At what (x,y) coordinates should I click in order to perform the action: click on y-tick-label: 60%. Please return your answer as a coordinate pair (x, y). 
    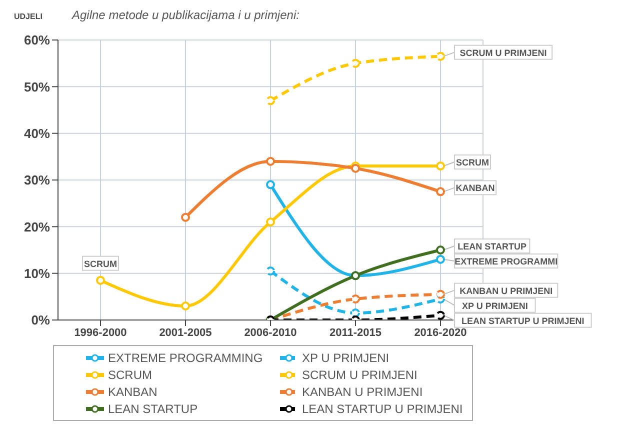
    Looking at the image, I should click on (37, 40).